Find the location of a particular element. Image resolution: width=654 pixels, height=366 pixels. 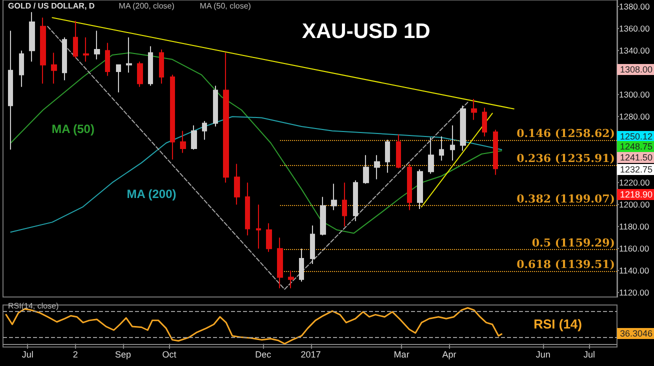

y-tick-label: 1160.00 is located at coordinates (634, 249).